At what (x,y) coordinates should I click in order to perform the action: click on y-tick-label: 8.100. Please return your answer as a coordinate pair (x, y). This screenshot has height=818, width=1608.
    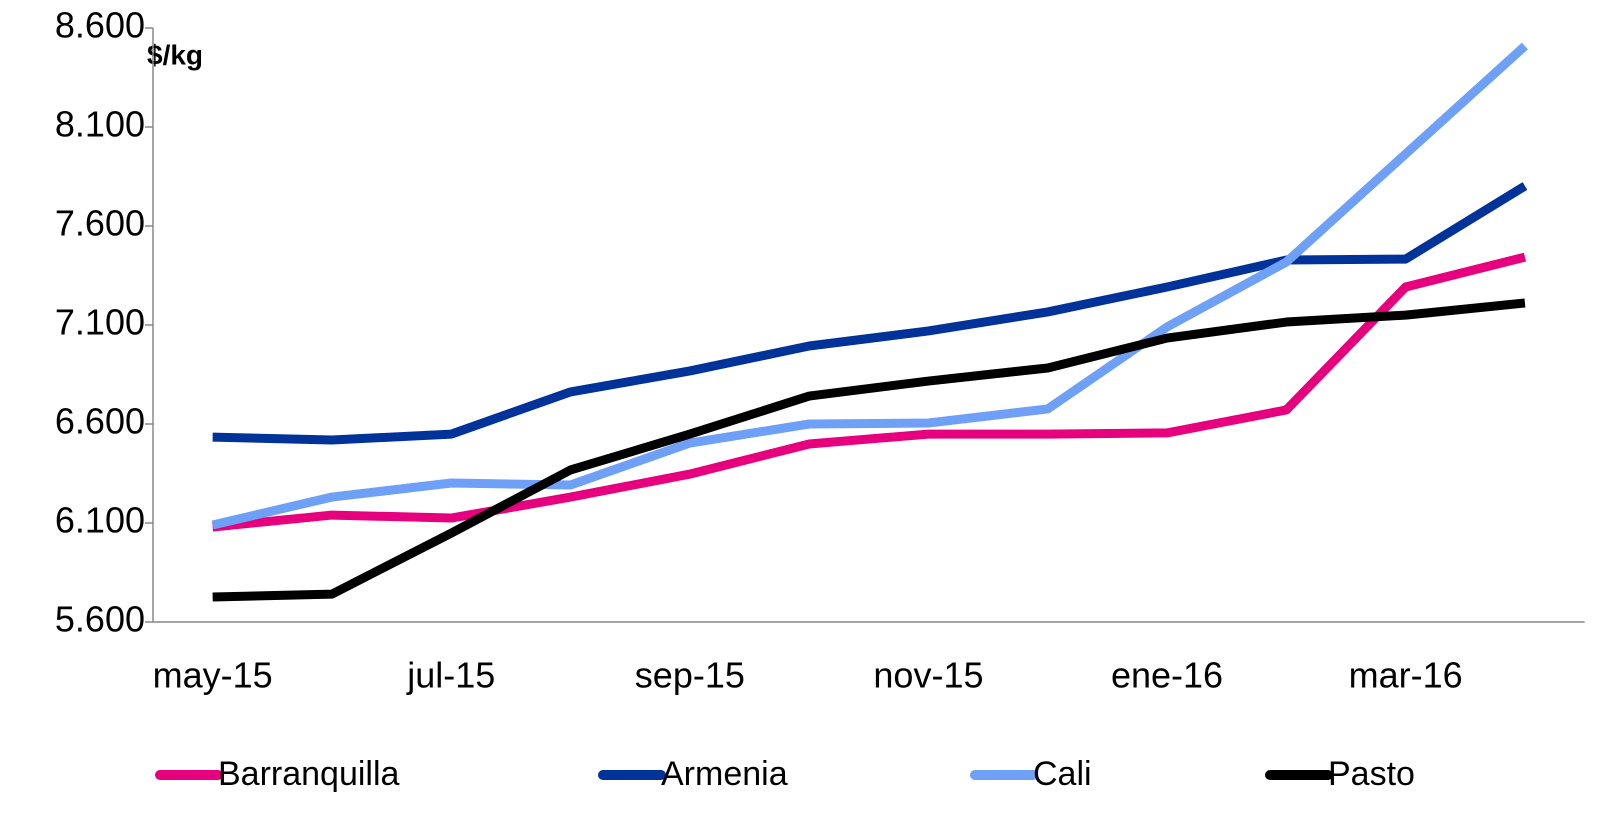
    Looking at the image, I should click on (100, 124).